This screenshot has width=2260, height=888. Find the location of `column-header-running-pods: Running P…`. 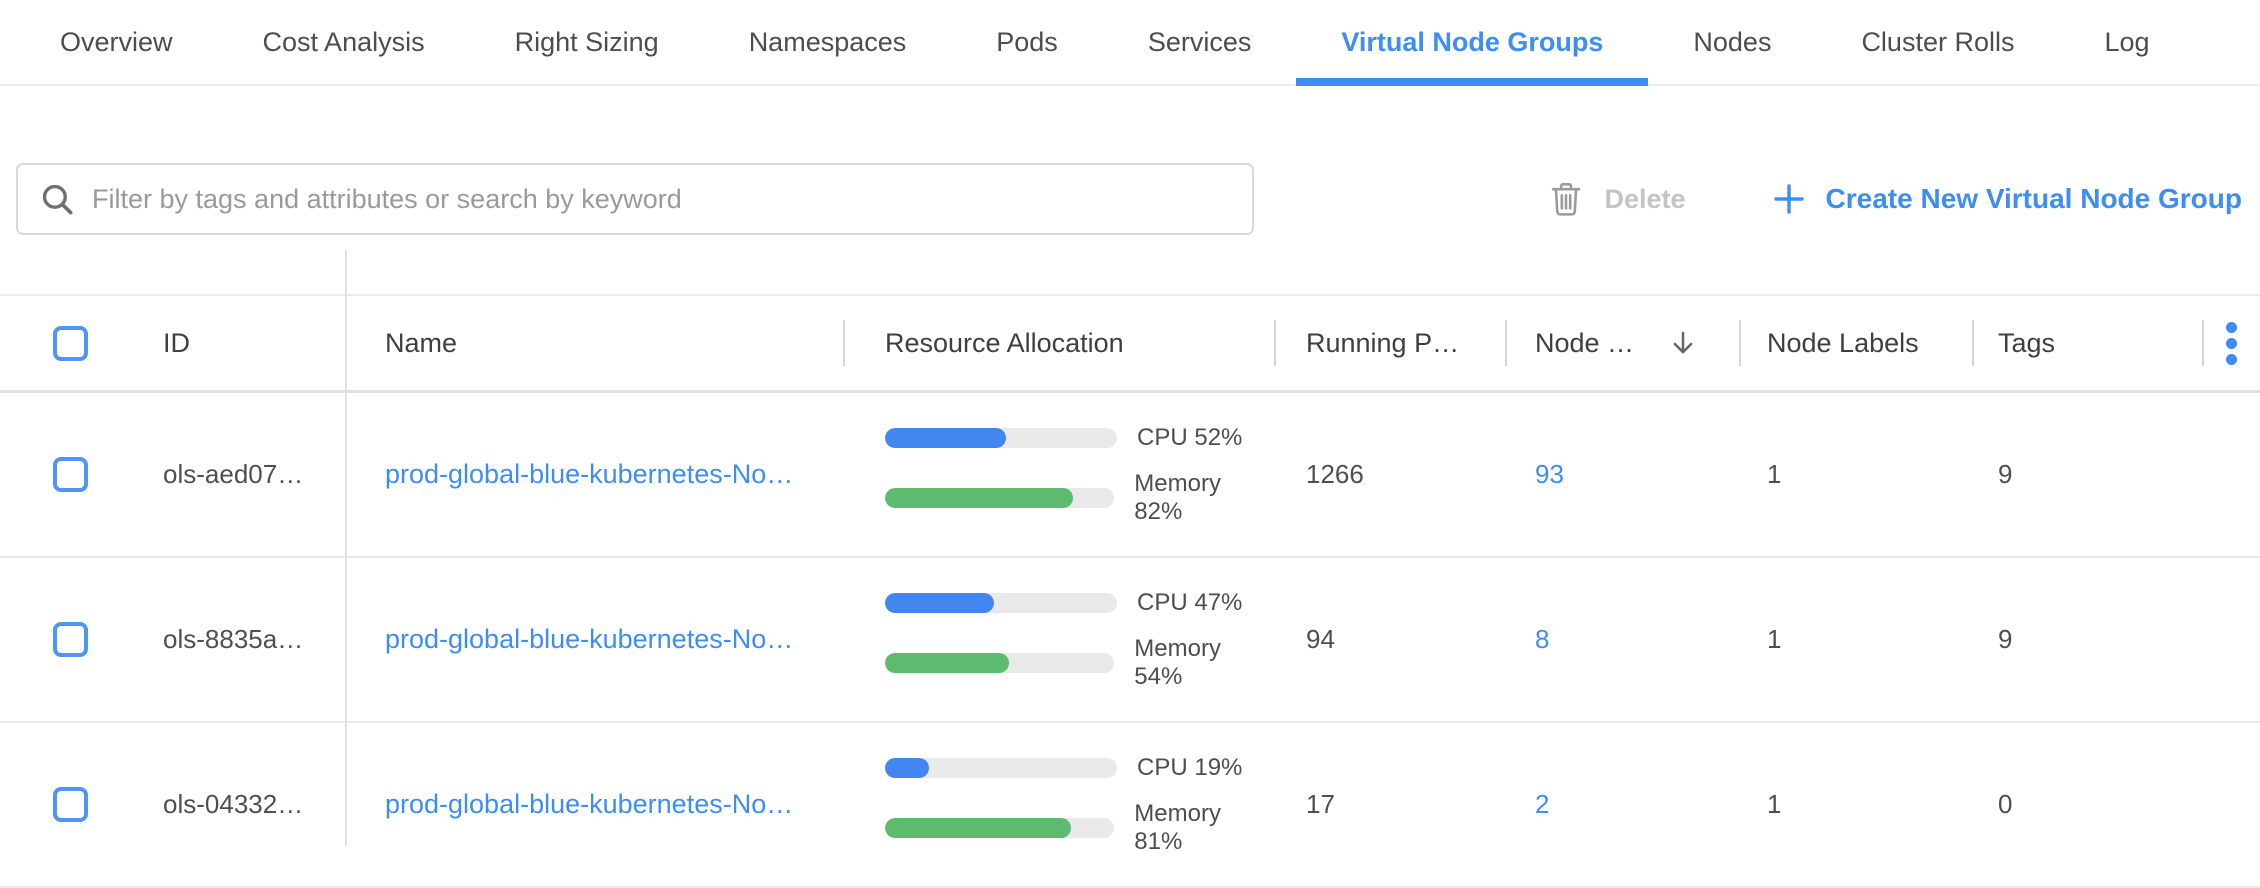

column-header-running-pods: Running P… is located at coordinates (1389, 343).